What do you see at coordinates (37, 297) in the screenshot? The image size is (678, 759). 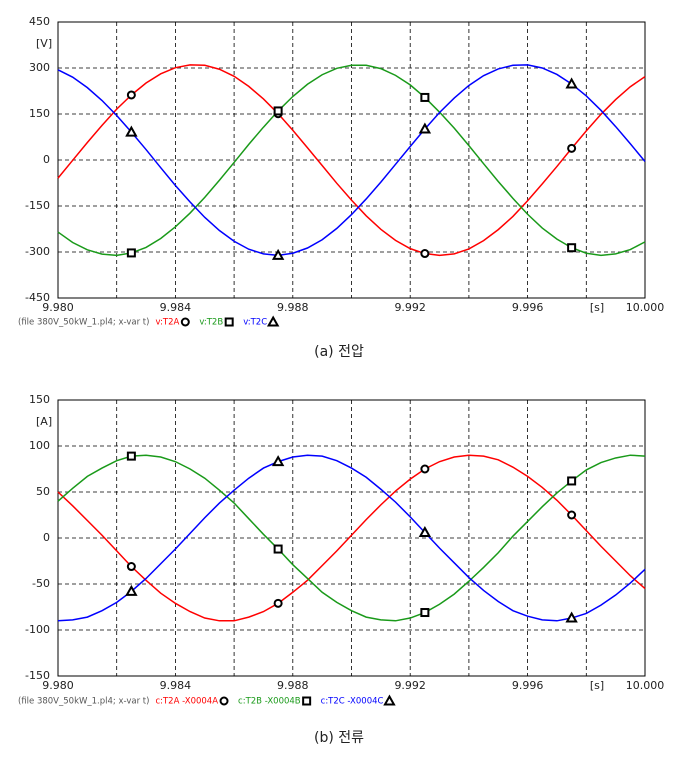 I see `y-tick-label: -450` at bounding box center [37, 297].